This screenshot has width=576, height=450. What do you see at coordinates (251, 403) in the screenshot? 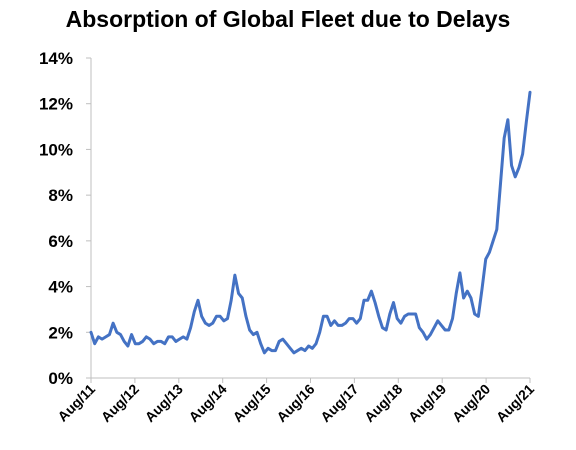
I see `x-tick-label: Aug/15` at bounding box center [251, 403].